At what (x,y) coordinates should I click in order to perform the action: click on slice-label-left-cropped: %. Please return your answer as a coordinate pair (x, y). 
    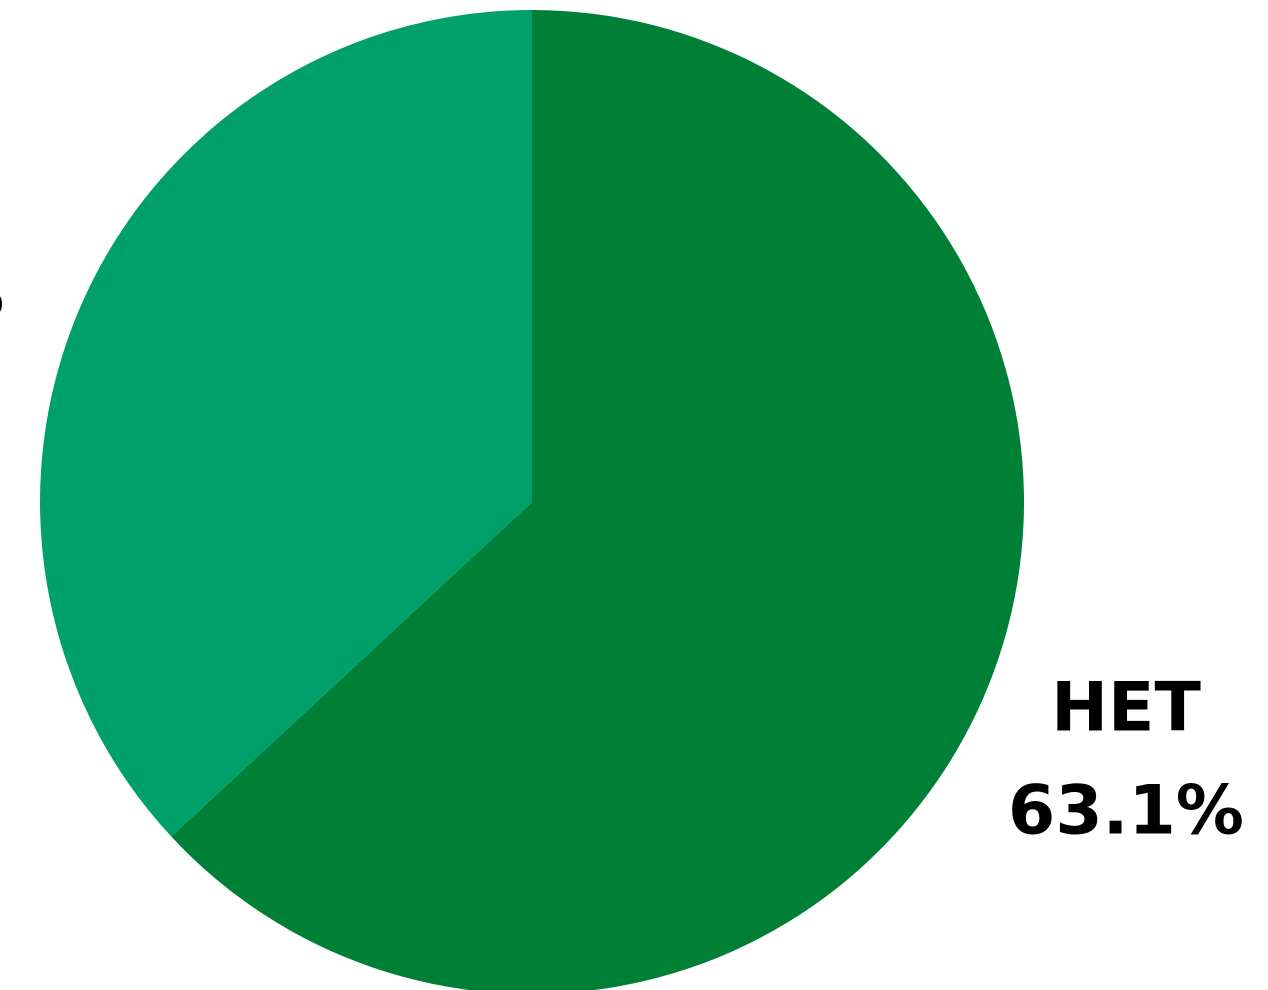
    Looking at the image, I should click on (2, 294).